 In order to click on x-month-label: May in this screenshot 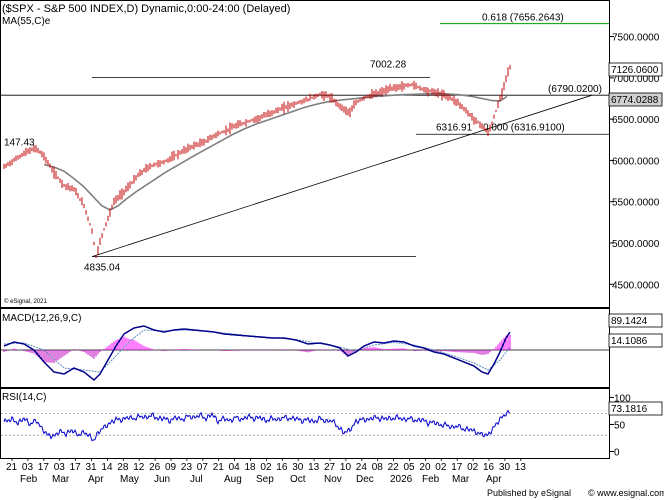, I will do `click(129, 479)`.